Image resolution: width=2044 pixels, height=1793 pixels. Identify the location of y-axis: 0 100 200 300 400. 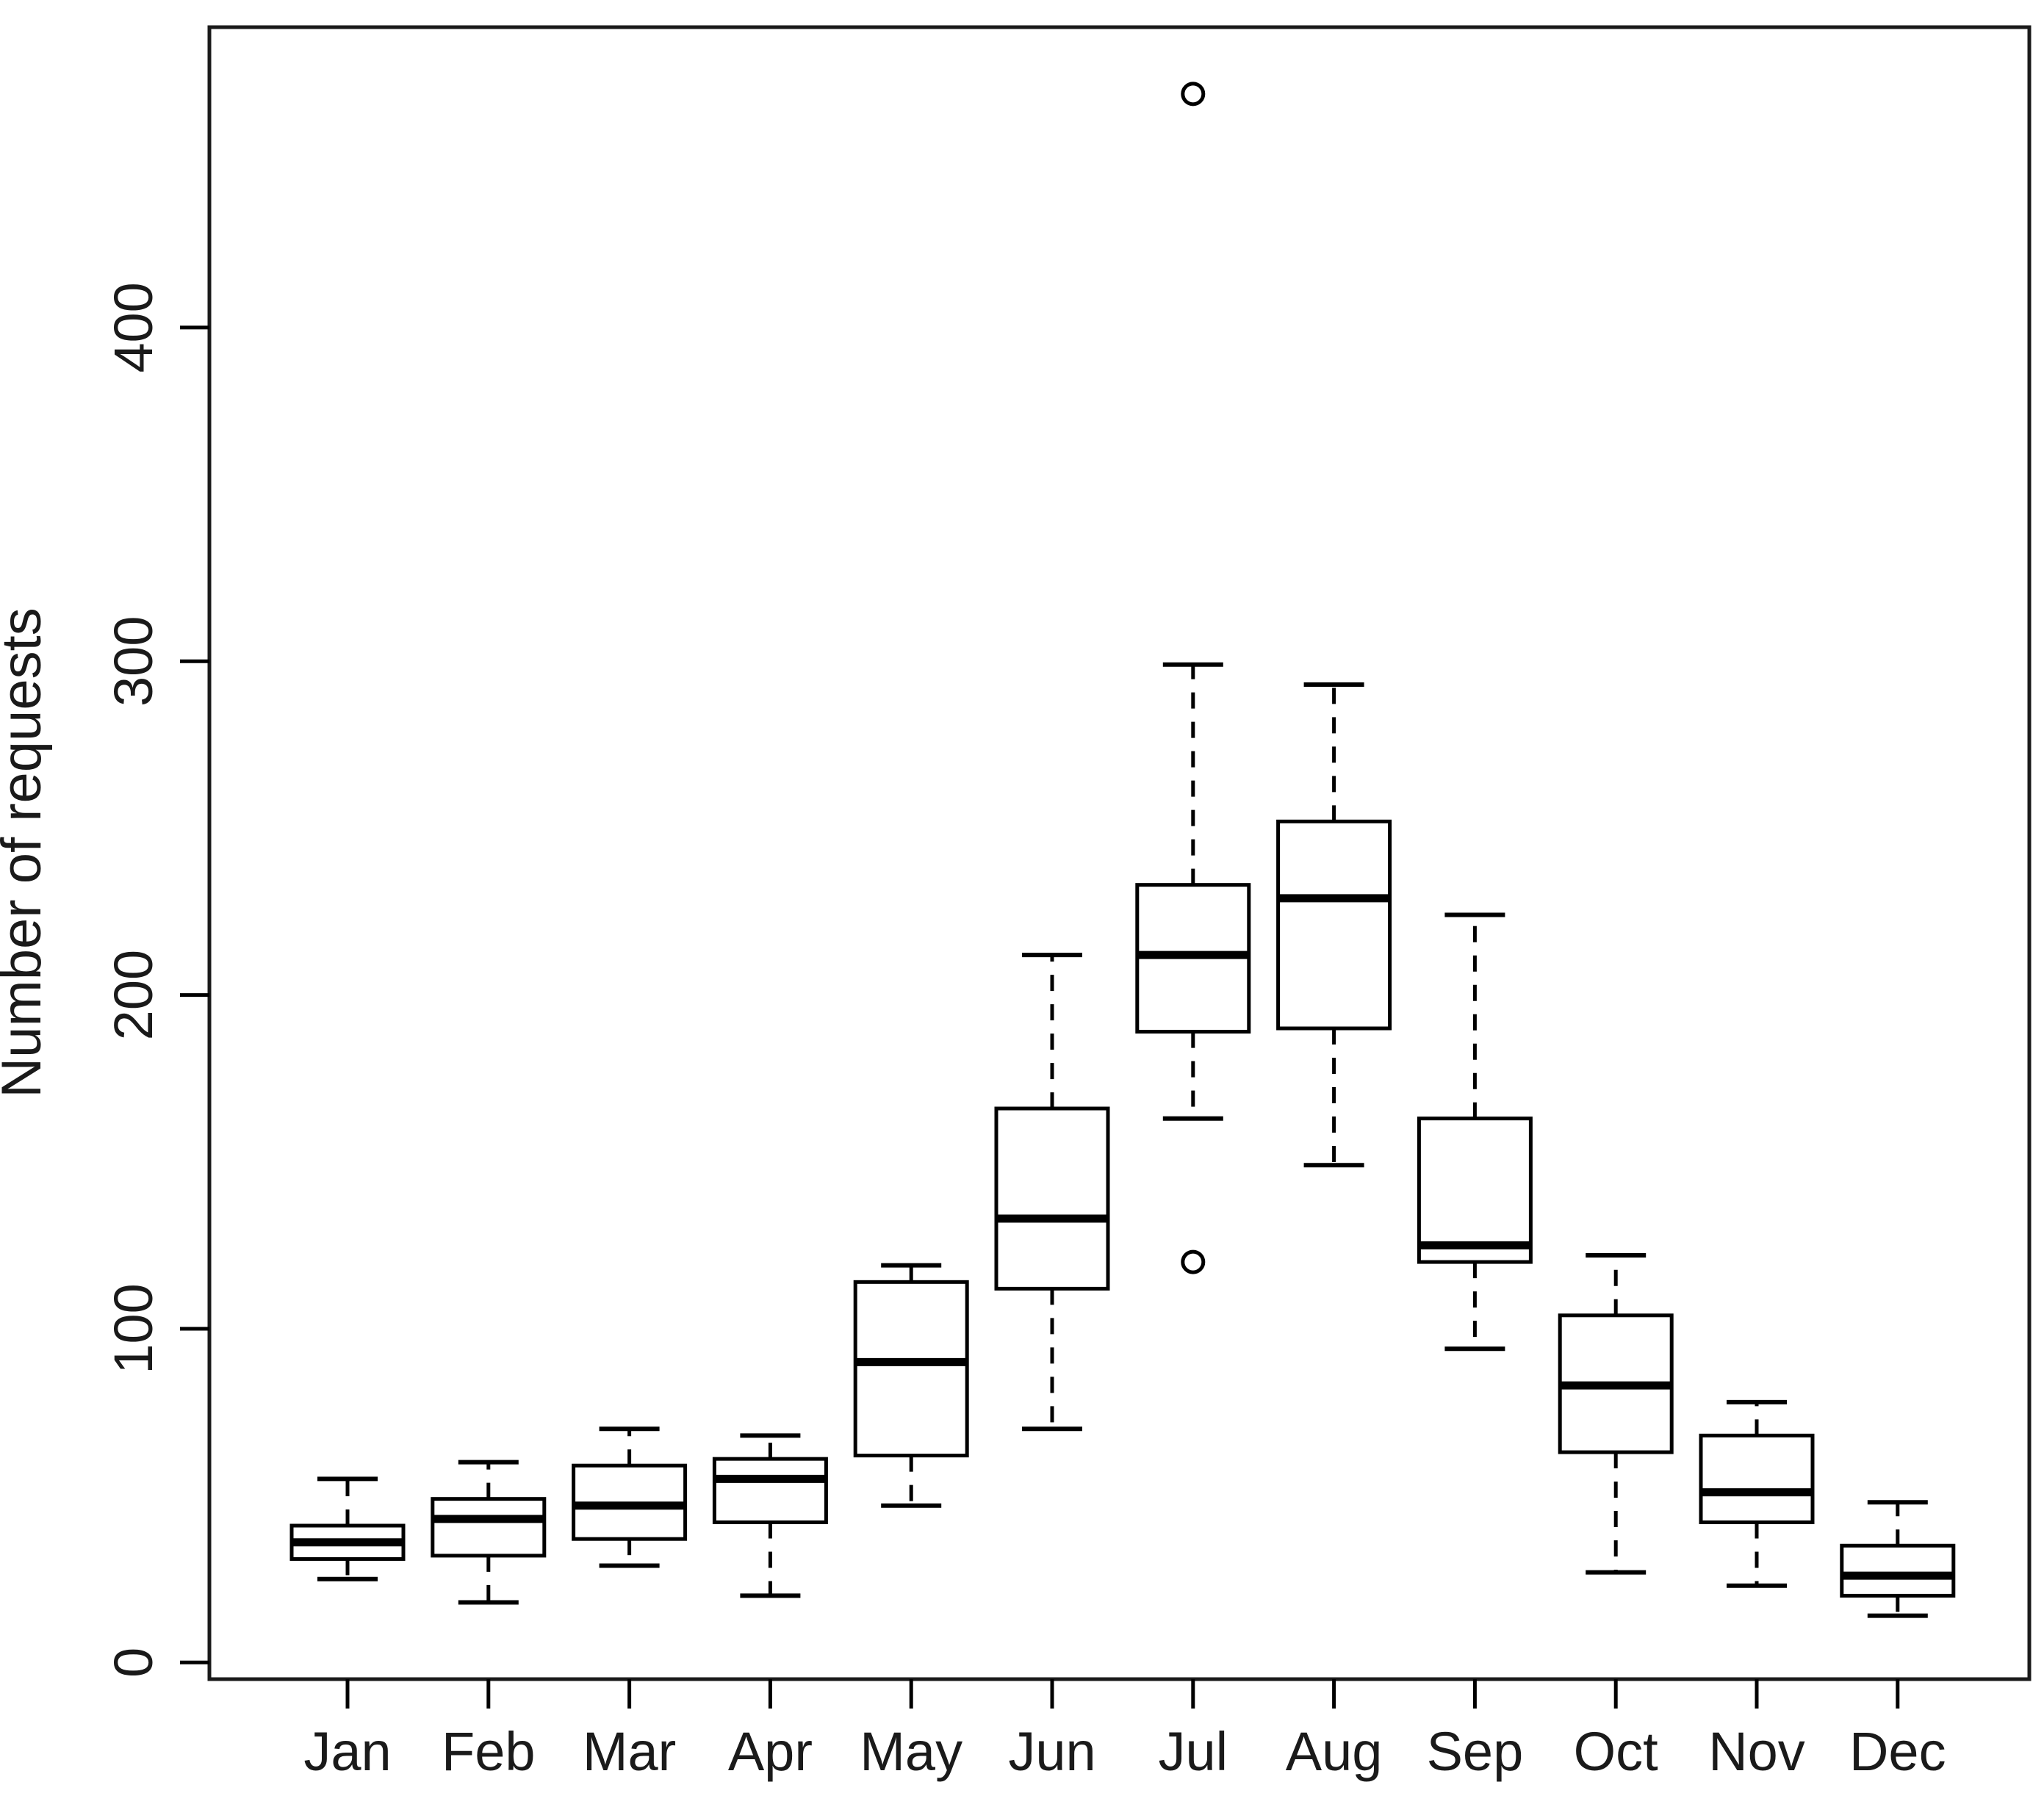
(156, 980).